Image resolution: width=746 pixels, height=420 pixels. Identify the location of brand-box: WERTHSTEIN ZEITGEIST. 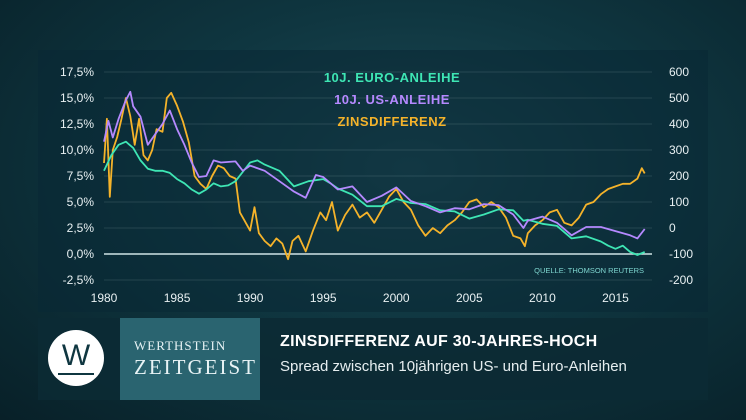
(190, 359).